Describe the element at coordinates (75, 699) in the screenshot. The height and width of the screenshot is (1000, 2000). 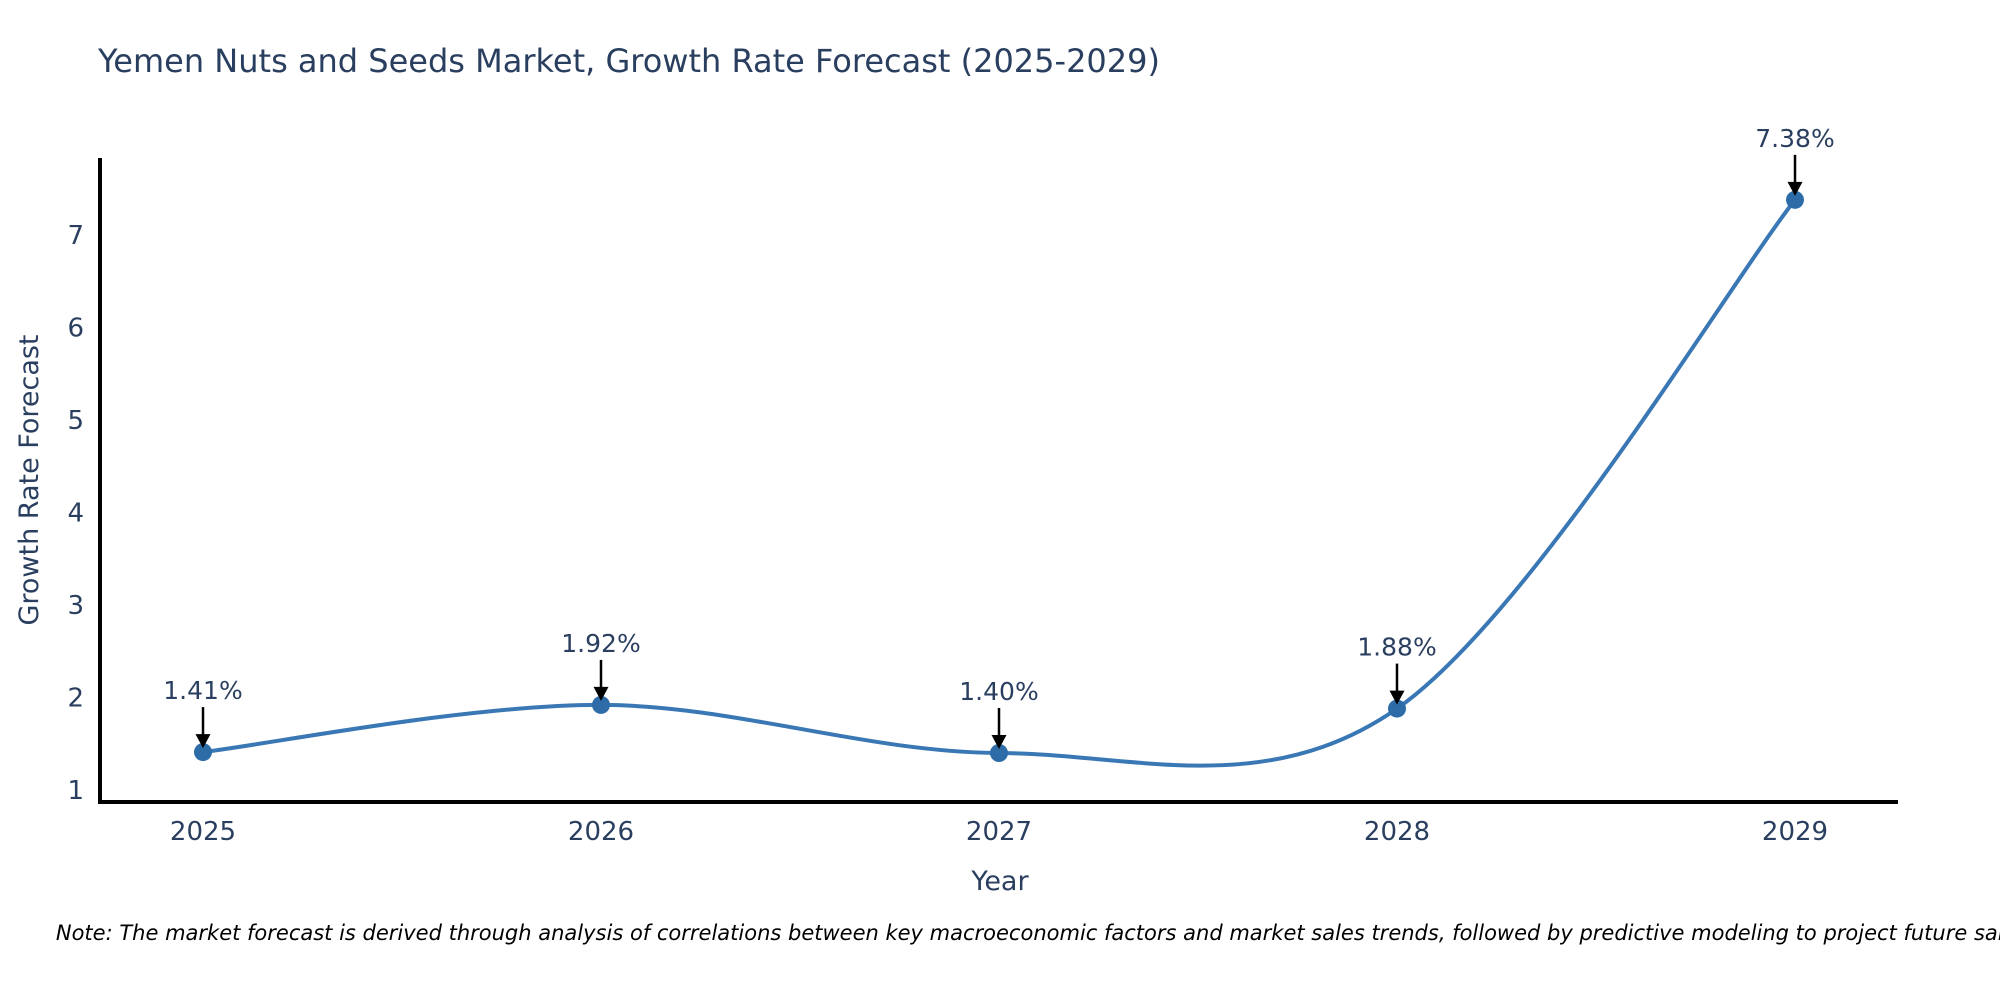
I see `y-tick-label: 2` at that location.